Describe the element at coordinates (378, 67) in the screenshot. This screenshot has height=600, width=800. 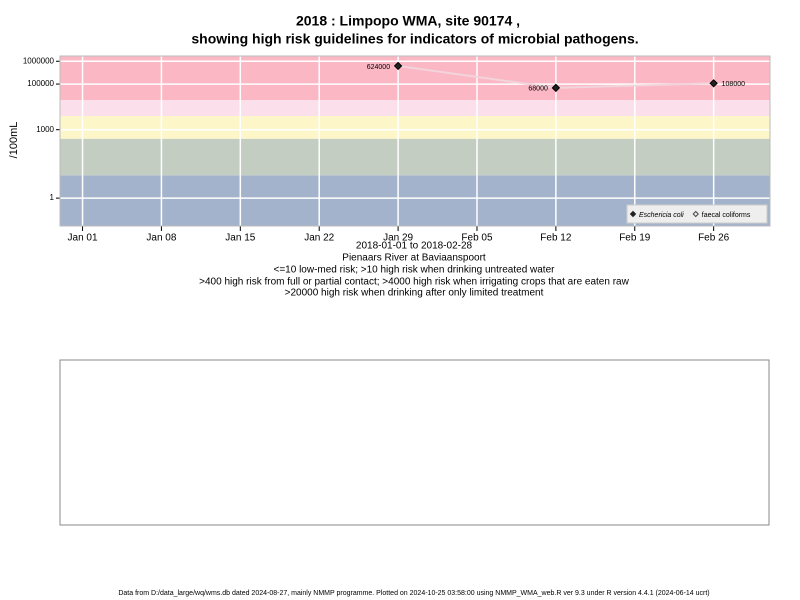
I see `data-label: 624000` at that location.